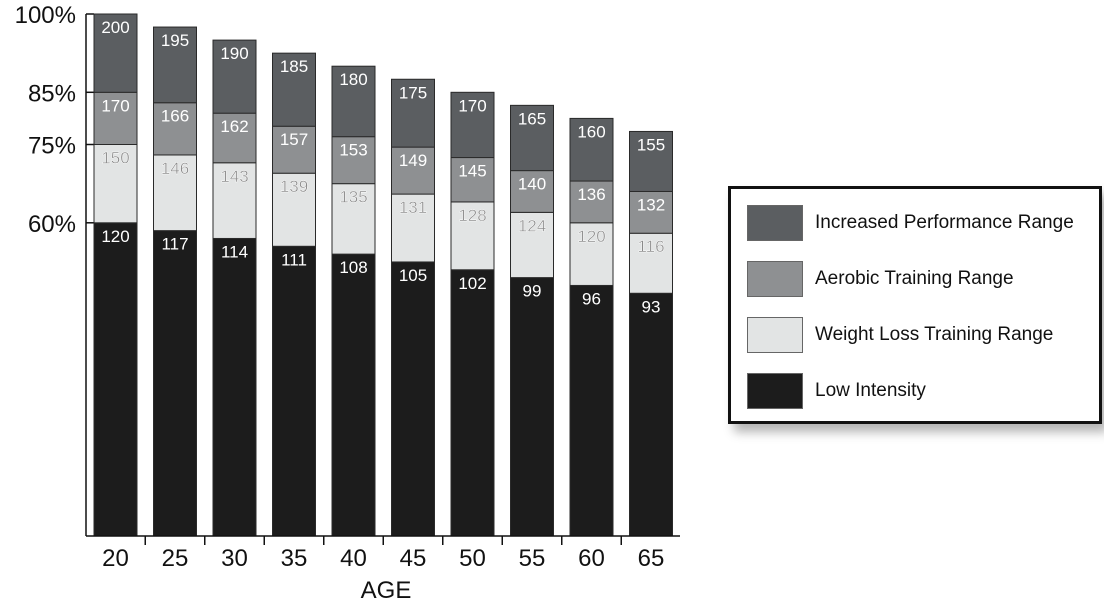 This screenshot has width=1104, height=604. I want to click on data-label: 153, so click(353, 150).